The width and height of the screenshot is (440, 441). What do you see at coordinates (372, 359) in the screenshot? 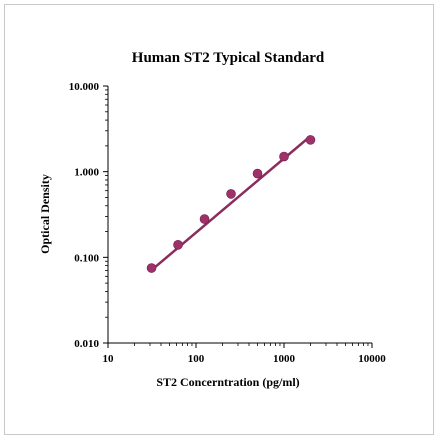
I see `x-tick-label: 10000` at bounding box center [372, 359].